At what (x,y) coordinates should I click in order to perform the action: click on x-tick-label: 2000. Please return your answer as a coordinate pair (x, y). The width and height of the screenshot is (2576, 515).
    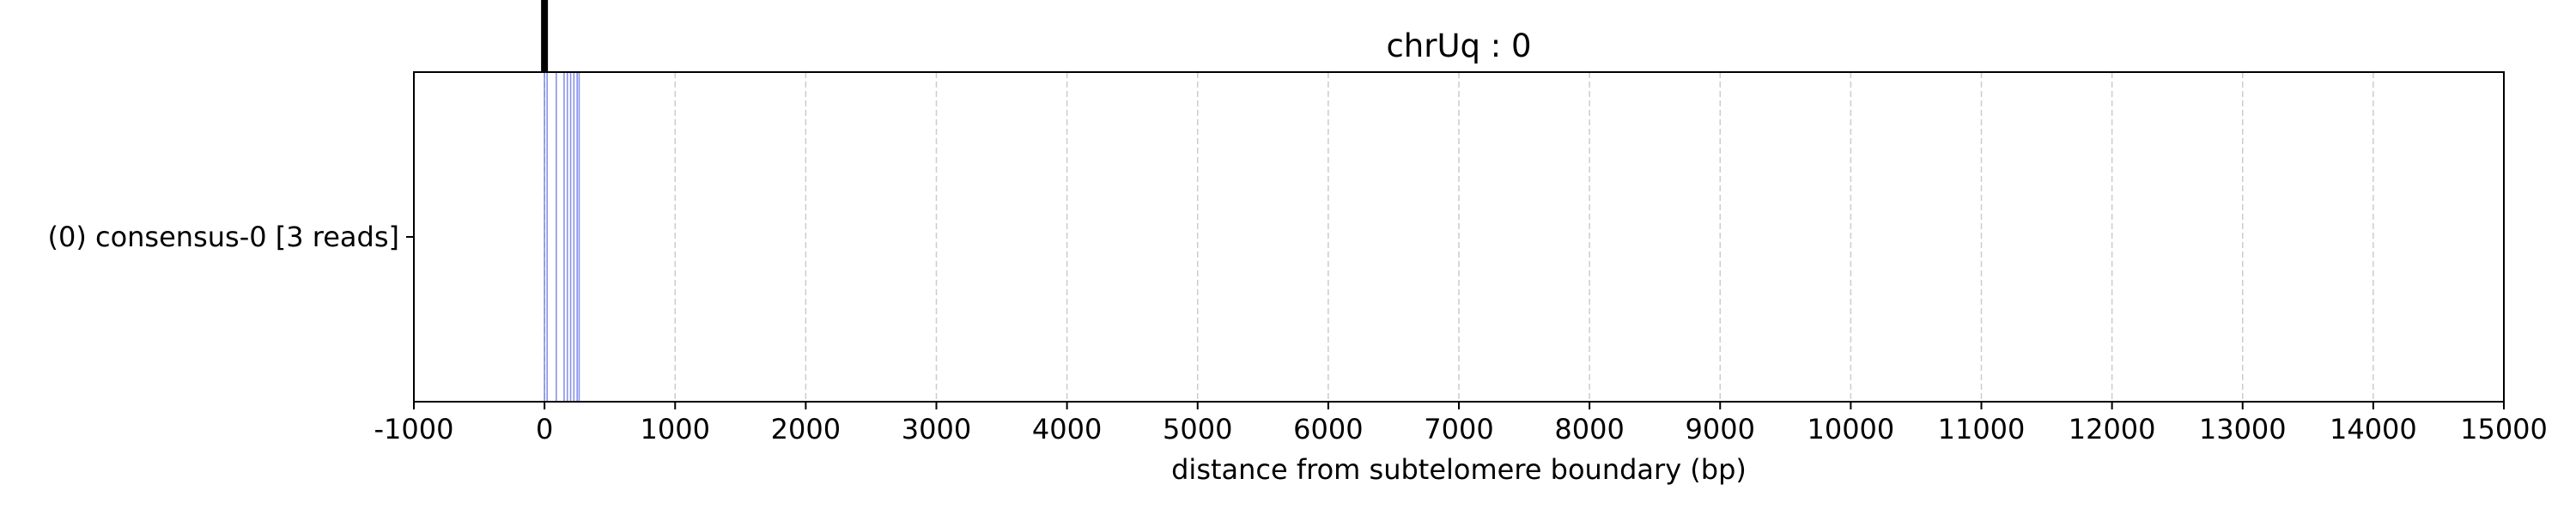
    Looking at the image, I should click on (806, 429).